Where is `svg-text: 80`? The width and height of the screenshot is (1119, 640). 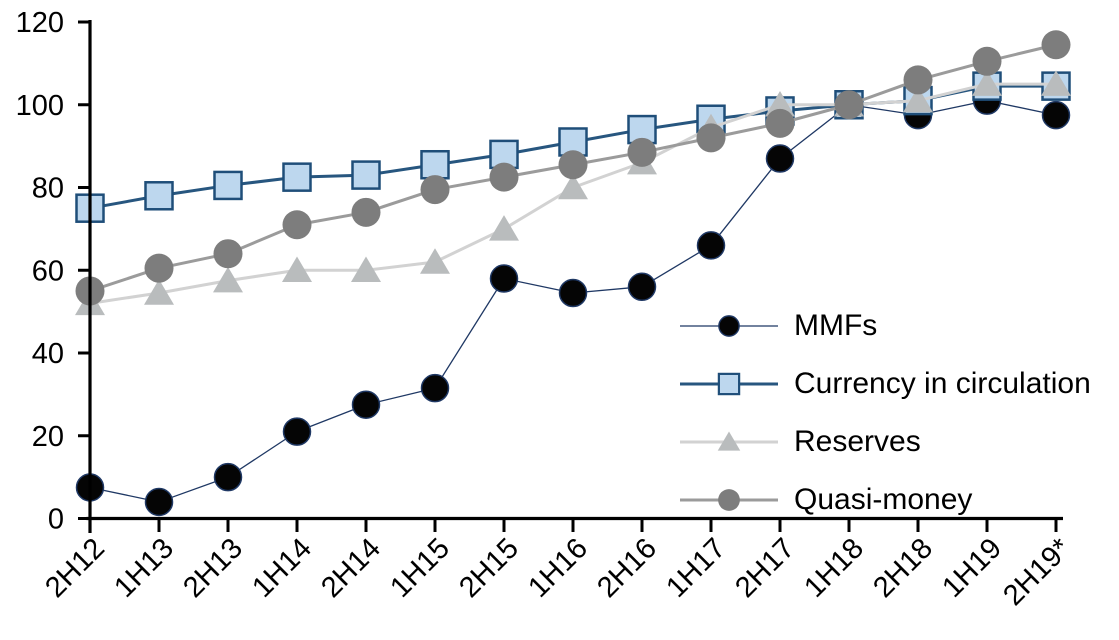 svg-text: 80 is located at coordinates (48, 189).